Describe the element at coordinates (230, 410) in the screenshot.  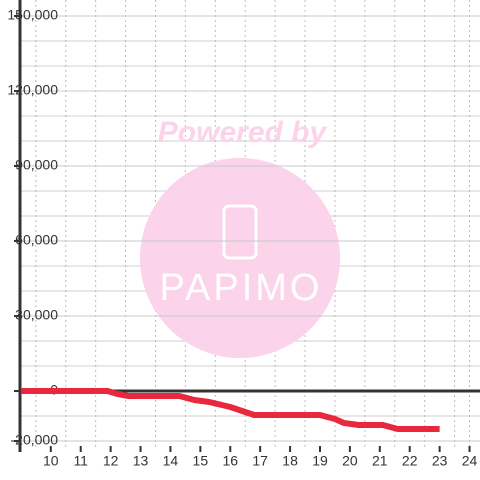
I see `data-line` at that location.